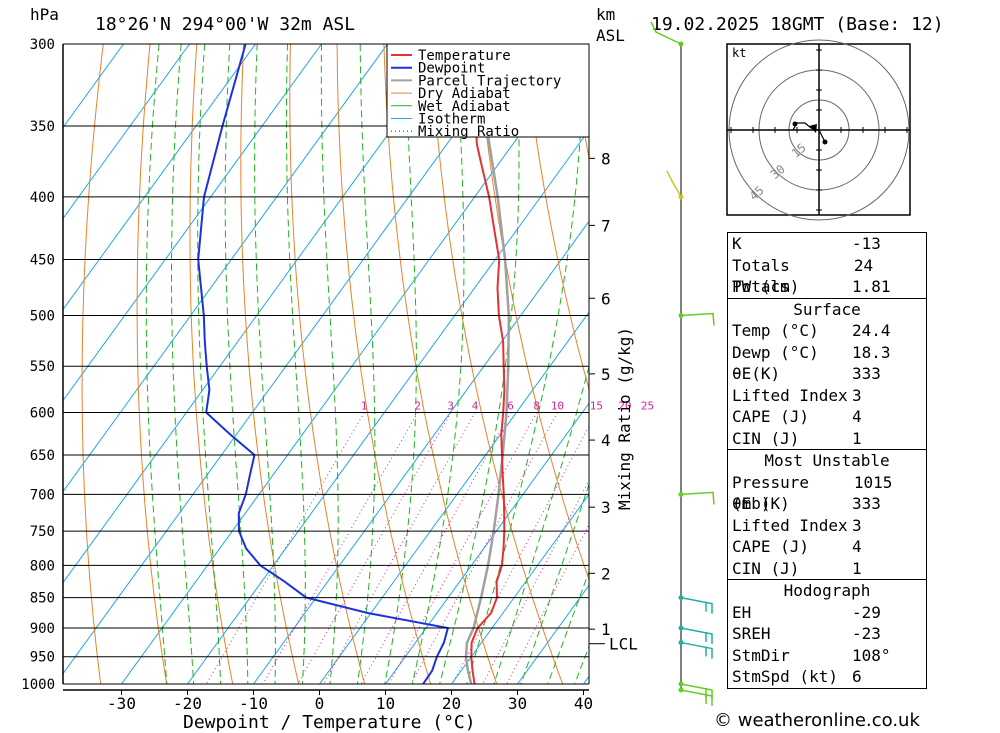 This screenshot has width=1000, height=733. What do you see at coordinates (737, 243) in the screenshot?
I see `k-index-label: K` at bounding box center [737, 243].